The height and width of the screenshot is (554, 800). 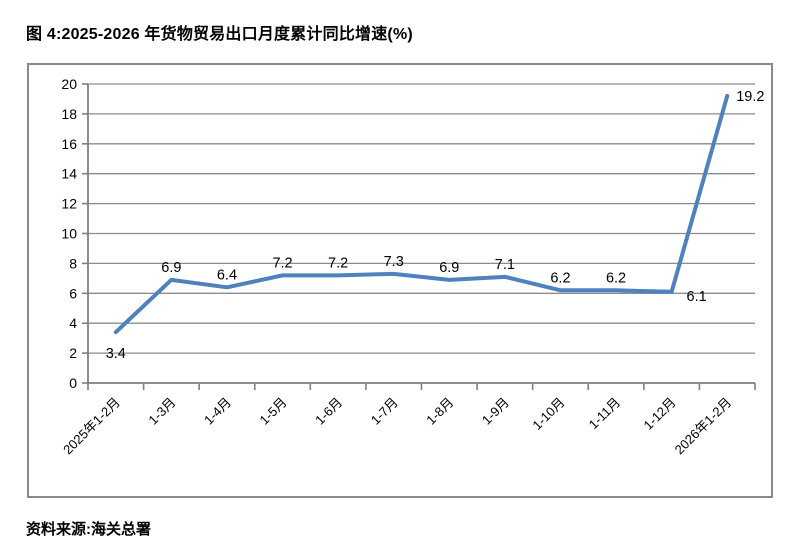 What do you see at coordinates (750, 97) in the screenshot?
I see `data-label: 19.2` at bounding box center [750, 97].